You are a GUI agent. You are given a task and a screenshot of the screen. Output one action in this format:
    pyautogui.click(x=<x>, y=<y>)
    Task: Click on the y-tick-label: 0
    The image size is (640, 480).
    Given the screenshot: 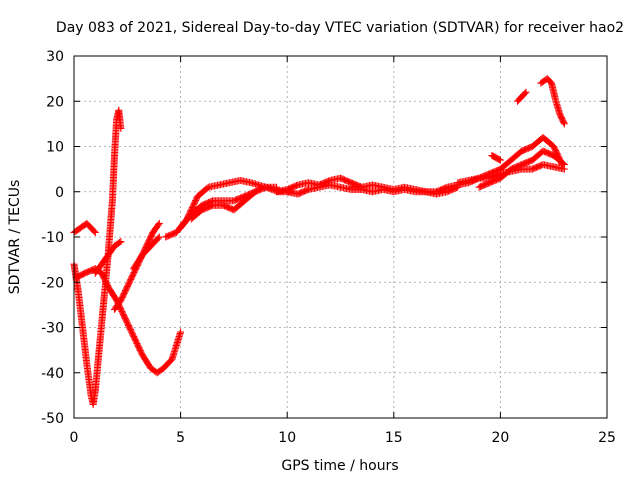 What is the action you would take?
    pyautogui.click(x=59, y=193)
    